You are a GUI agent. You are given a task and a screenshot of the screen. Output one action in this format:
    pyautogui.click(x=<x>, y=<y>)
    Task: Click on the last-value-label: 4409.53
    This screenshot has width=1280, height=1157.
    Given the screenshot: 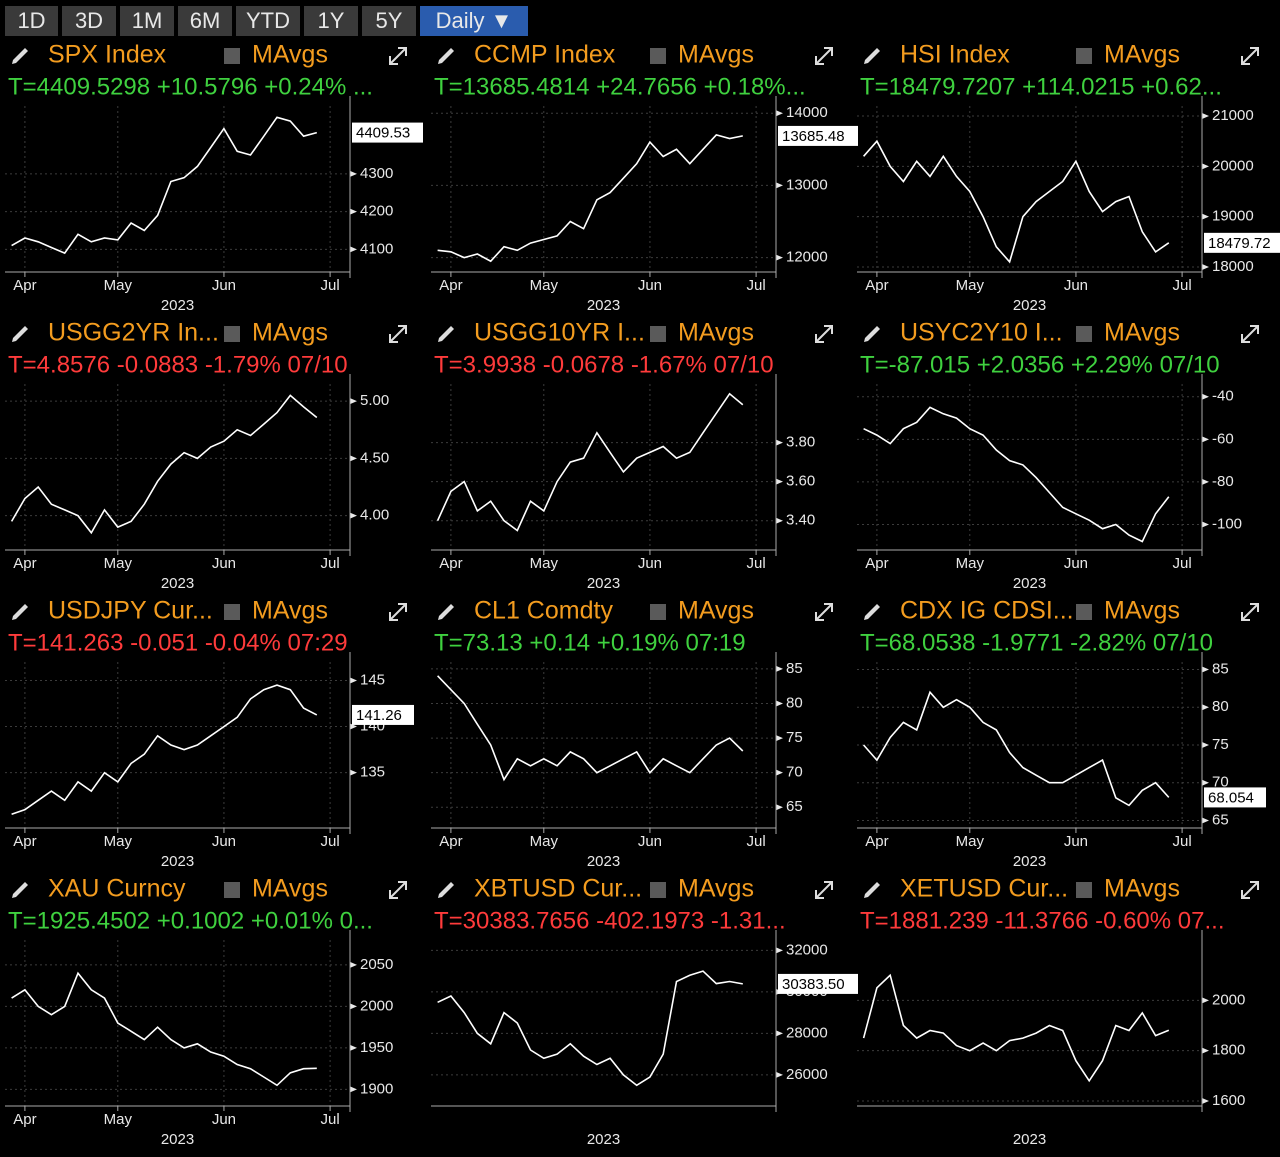 What is the action you would take?
    pyautogui.click(x=383, y=133)
    